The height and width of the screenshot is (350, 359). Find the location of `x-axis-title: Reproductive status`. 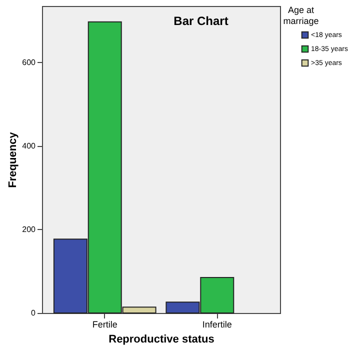

x-axis-title: Reproductive status is located at coordinates (161, 340).